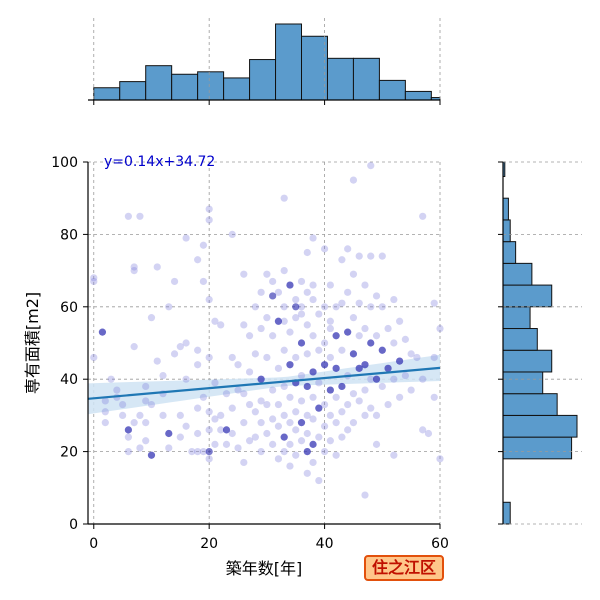 Image resolution: width=600 pixels, height=600 pixels. I want to click on y-tick-label: 40, so click(69, 380).